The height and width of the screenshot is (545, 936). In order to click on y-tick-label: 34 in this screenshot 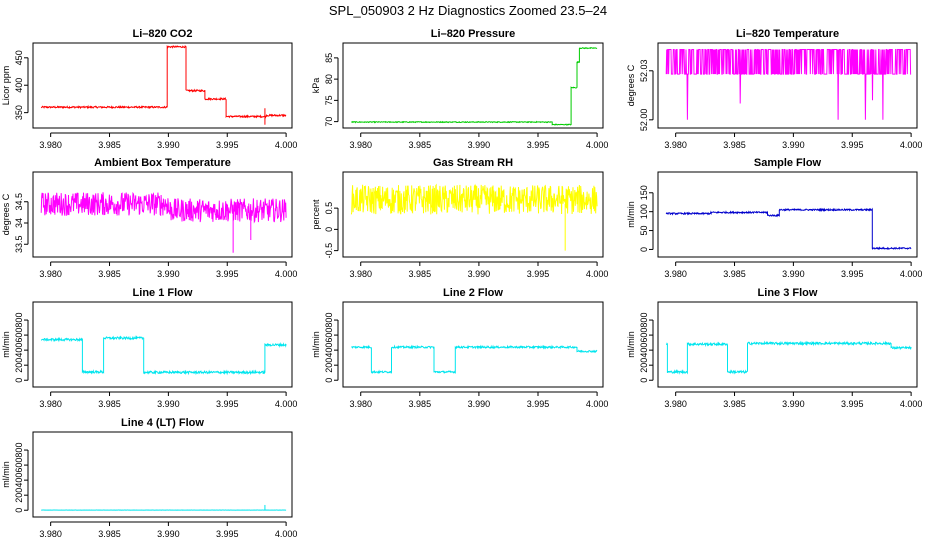, I will do `click(19, 223)`.